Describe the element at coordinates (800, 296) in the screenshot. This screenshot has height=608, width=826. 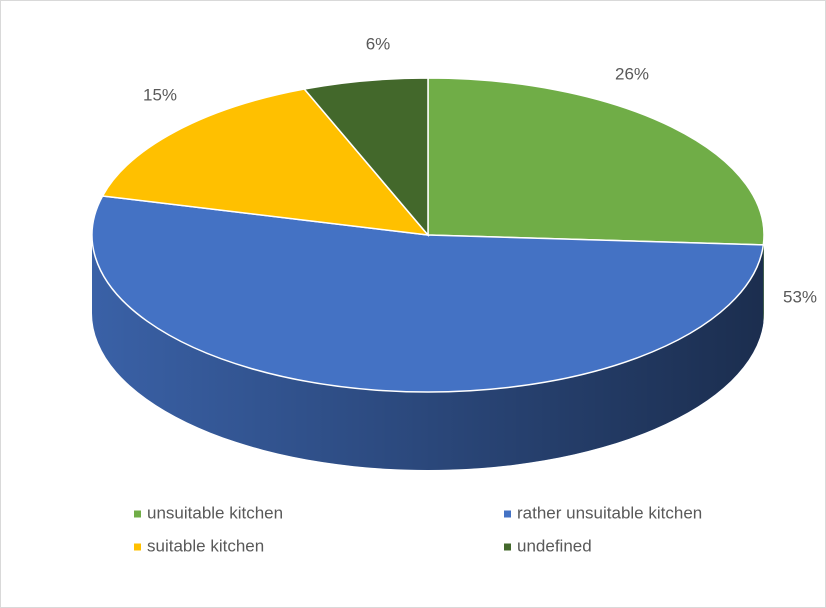
I see `data-label: 53%` at that location.